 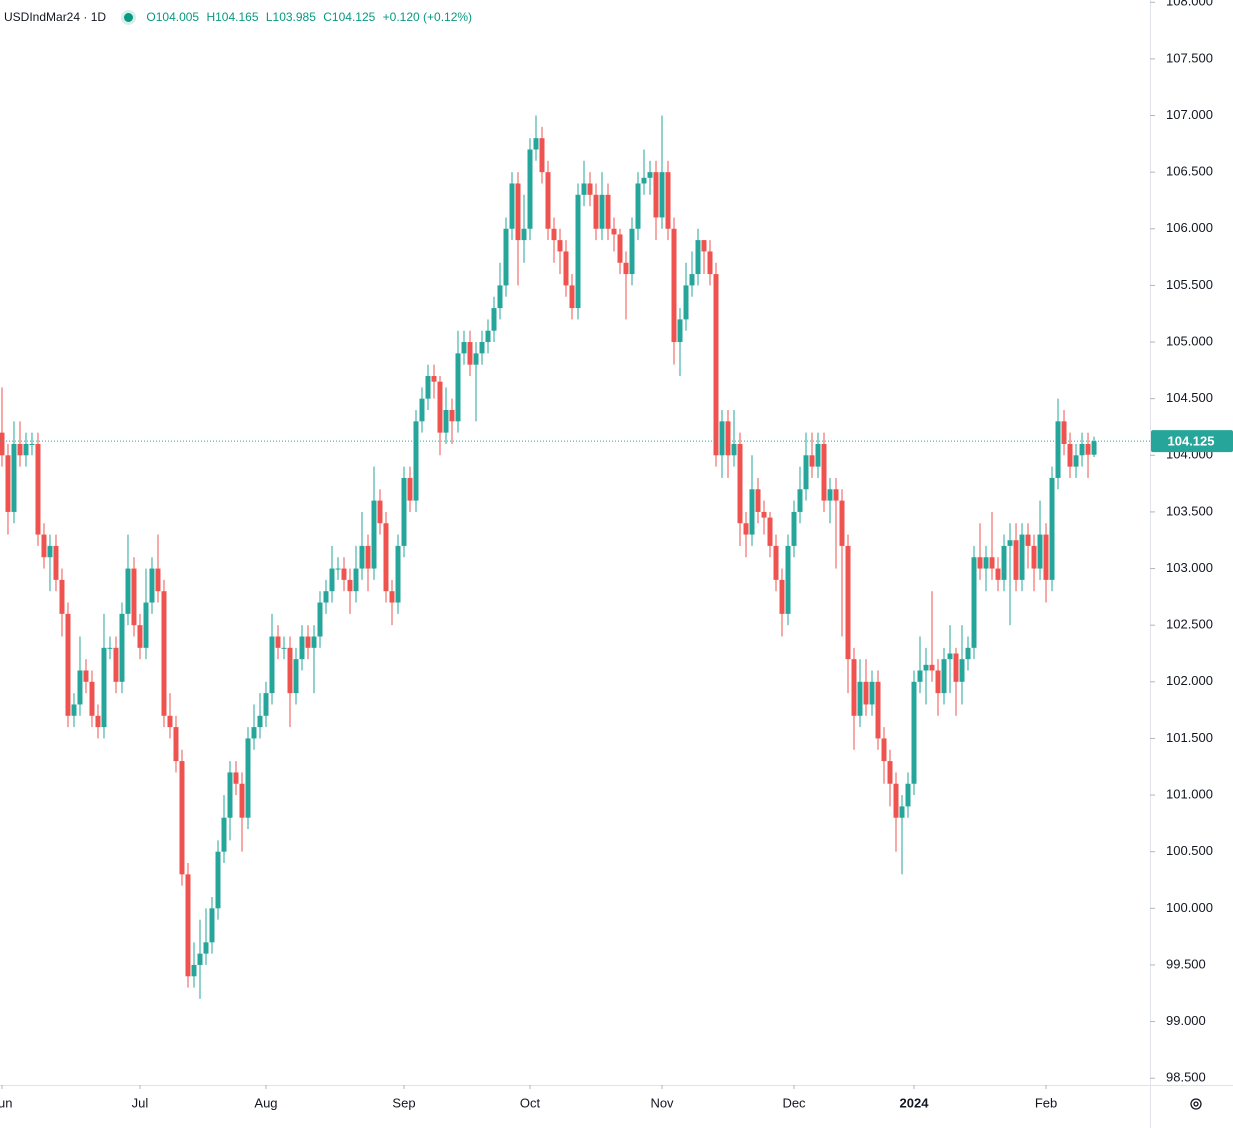 I want to click on last-price-label: 104.125, so click(x=1191, y=441).